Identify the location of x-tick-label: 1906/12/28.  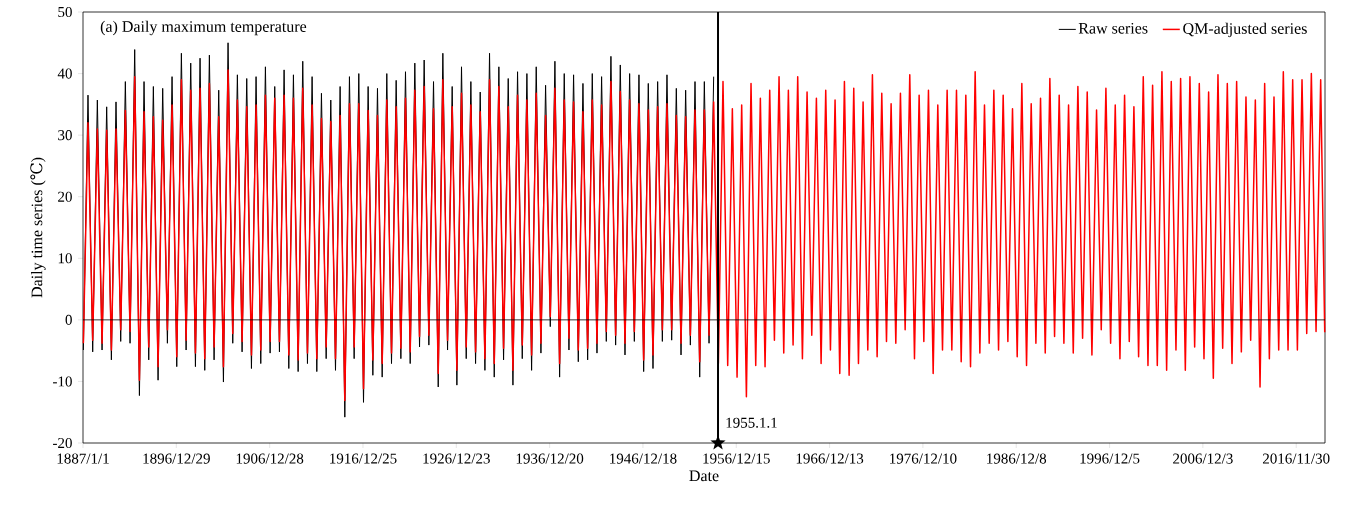
(270, 458).